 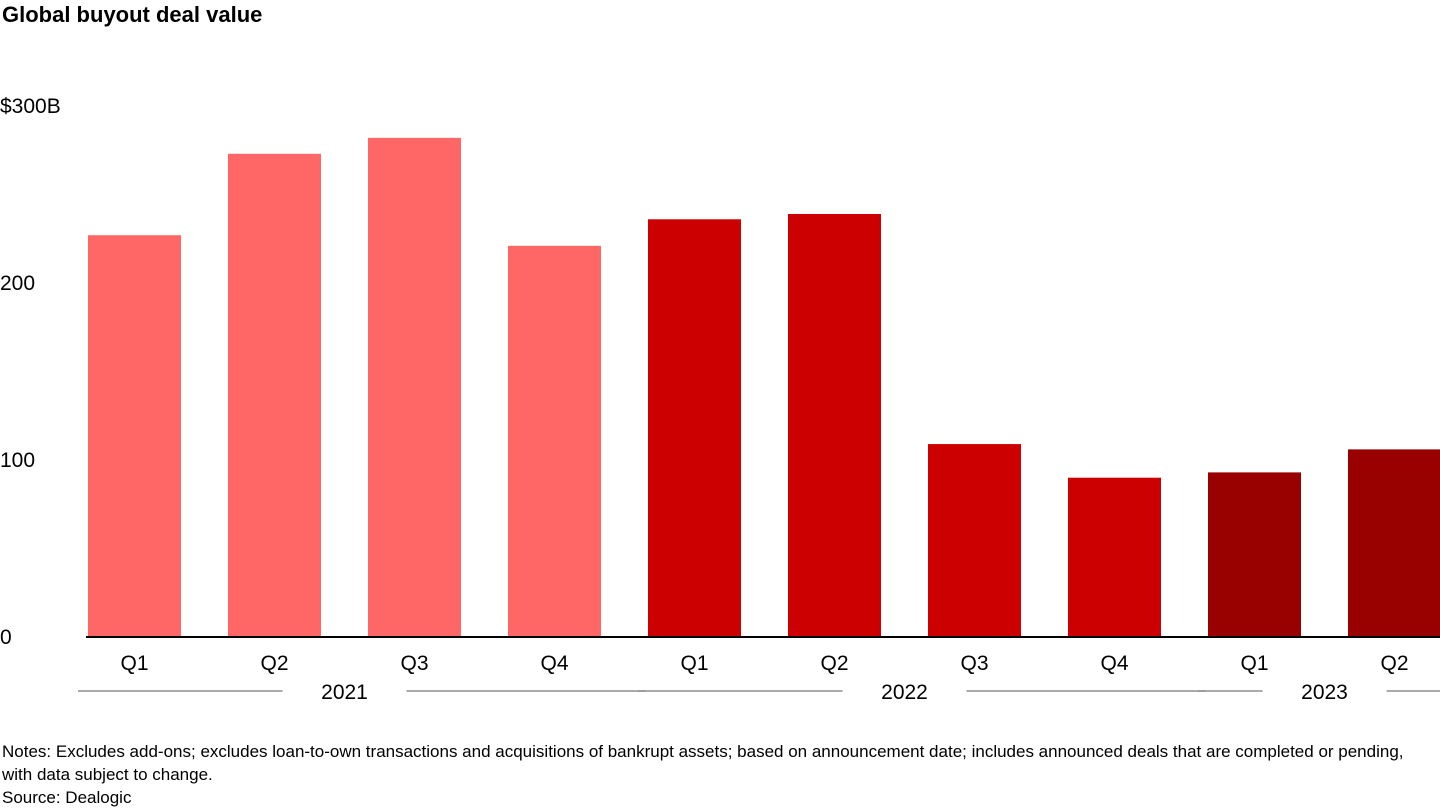 I want to click on y-tick-label: $300B, so click(x=30, y=106).